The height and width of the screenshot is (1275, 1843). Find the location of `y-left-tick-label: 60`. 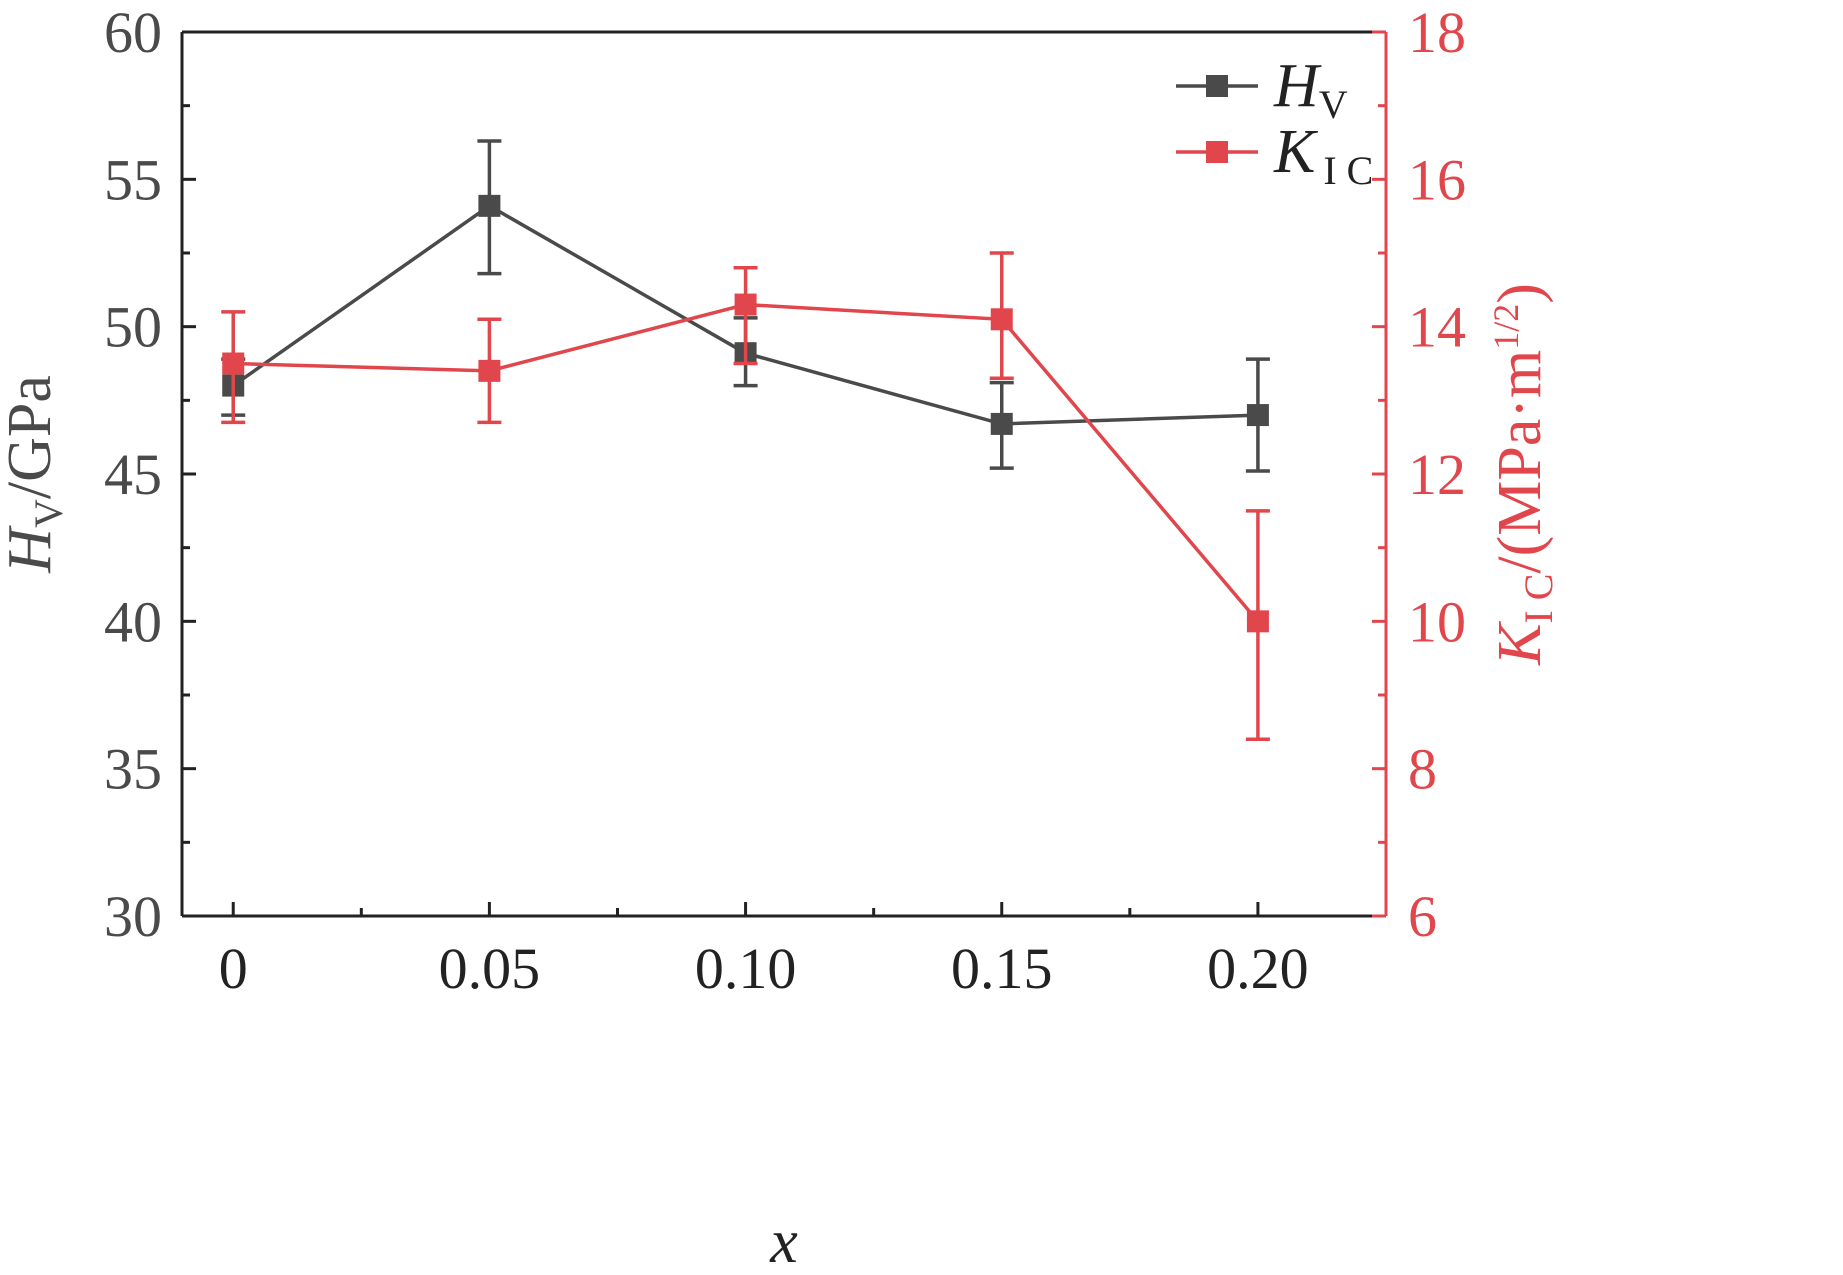

y-left-tick-label: 60 is located at coordinates (133, 32).